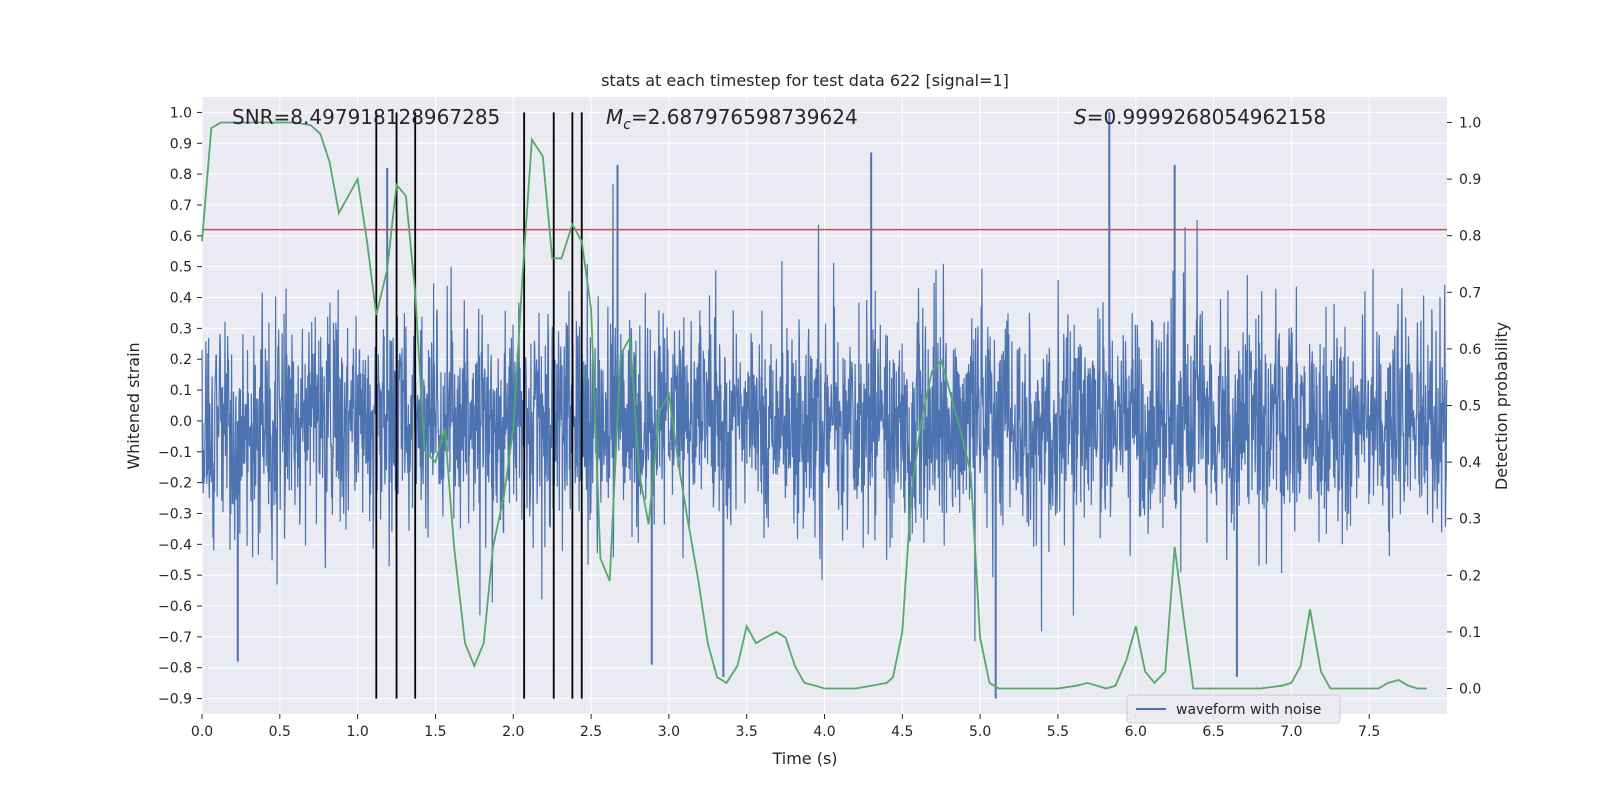 The width and height of the screenshot is (1600, 800). What do you see at coordinates (1470, 293) in the screenshot?
I see `y2-tick-label: 0.7` at bounding box center [1470, 293].